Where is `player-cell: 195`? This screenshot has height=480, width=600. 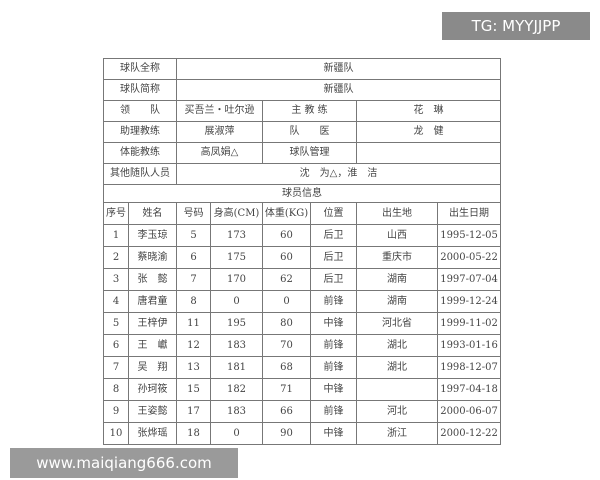 player-cell: 195 is located at coordinates (236, 323).